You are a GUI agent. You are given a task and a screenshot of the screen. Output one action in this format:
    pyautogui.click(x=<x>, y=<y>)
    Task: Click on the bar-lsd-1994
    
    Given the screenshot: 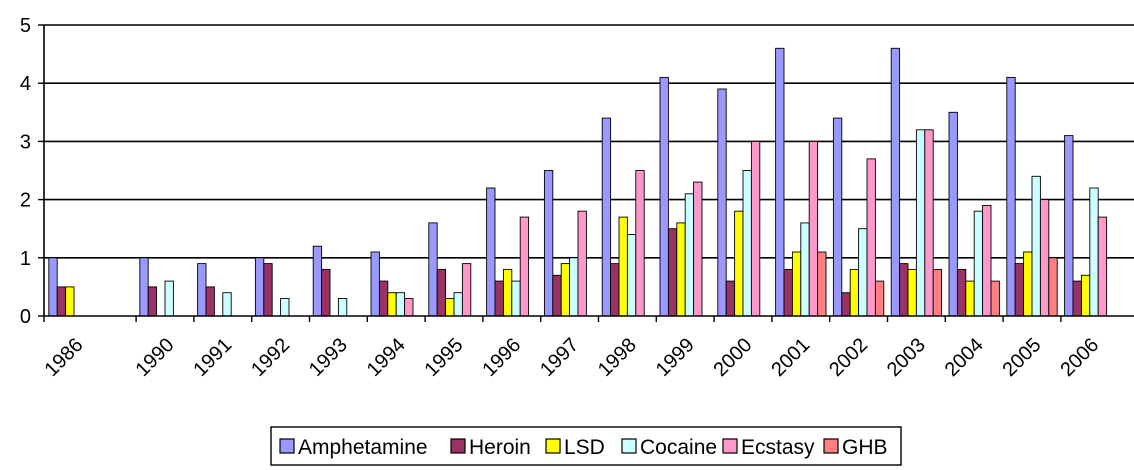 What is the action you would take?
    pyautogui.click(x=392, y=304)
    